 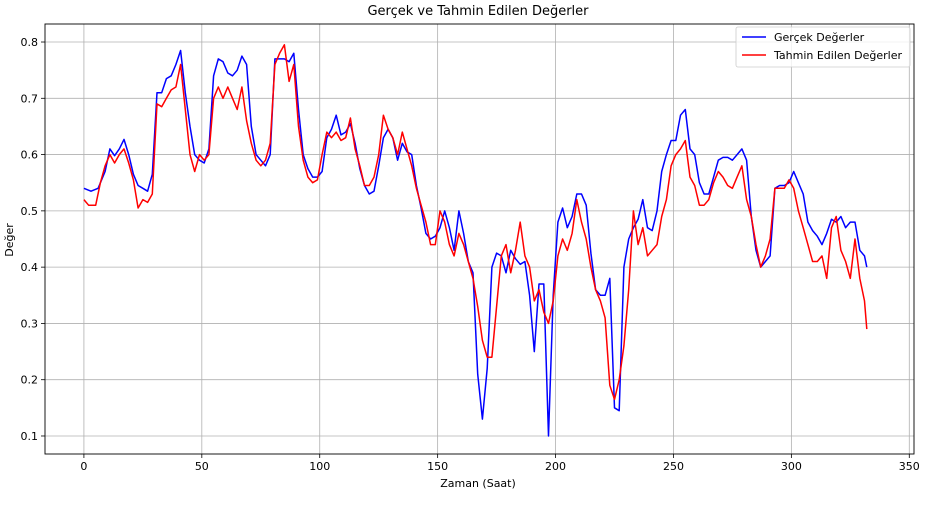 What do you see at coordinates (30, 436) in the screenshot?
I see `y-tick-label: 0.1` at bounding box center [30, 436].